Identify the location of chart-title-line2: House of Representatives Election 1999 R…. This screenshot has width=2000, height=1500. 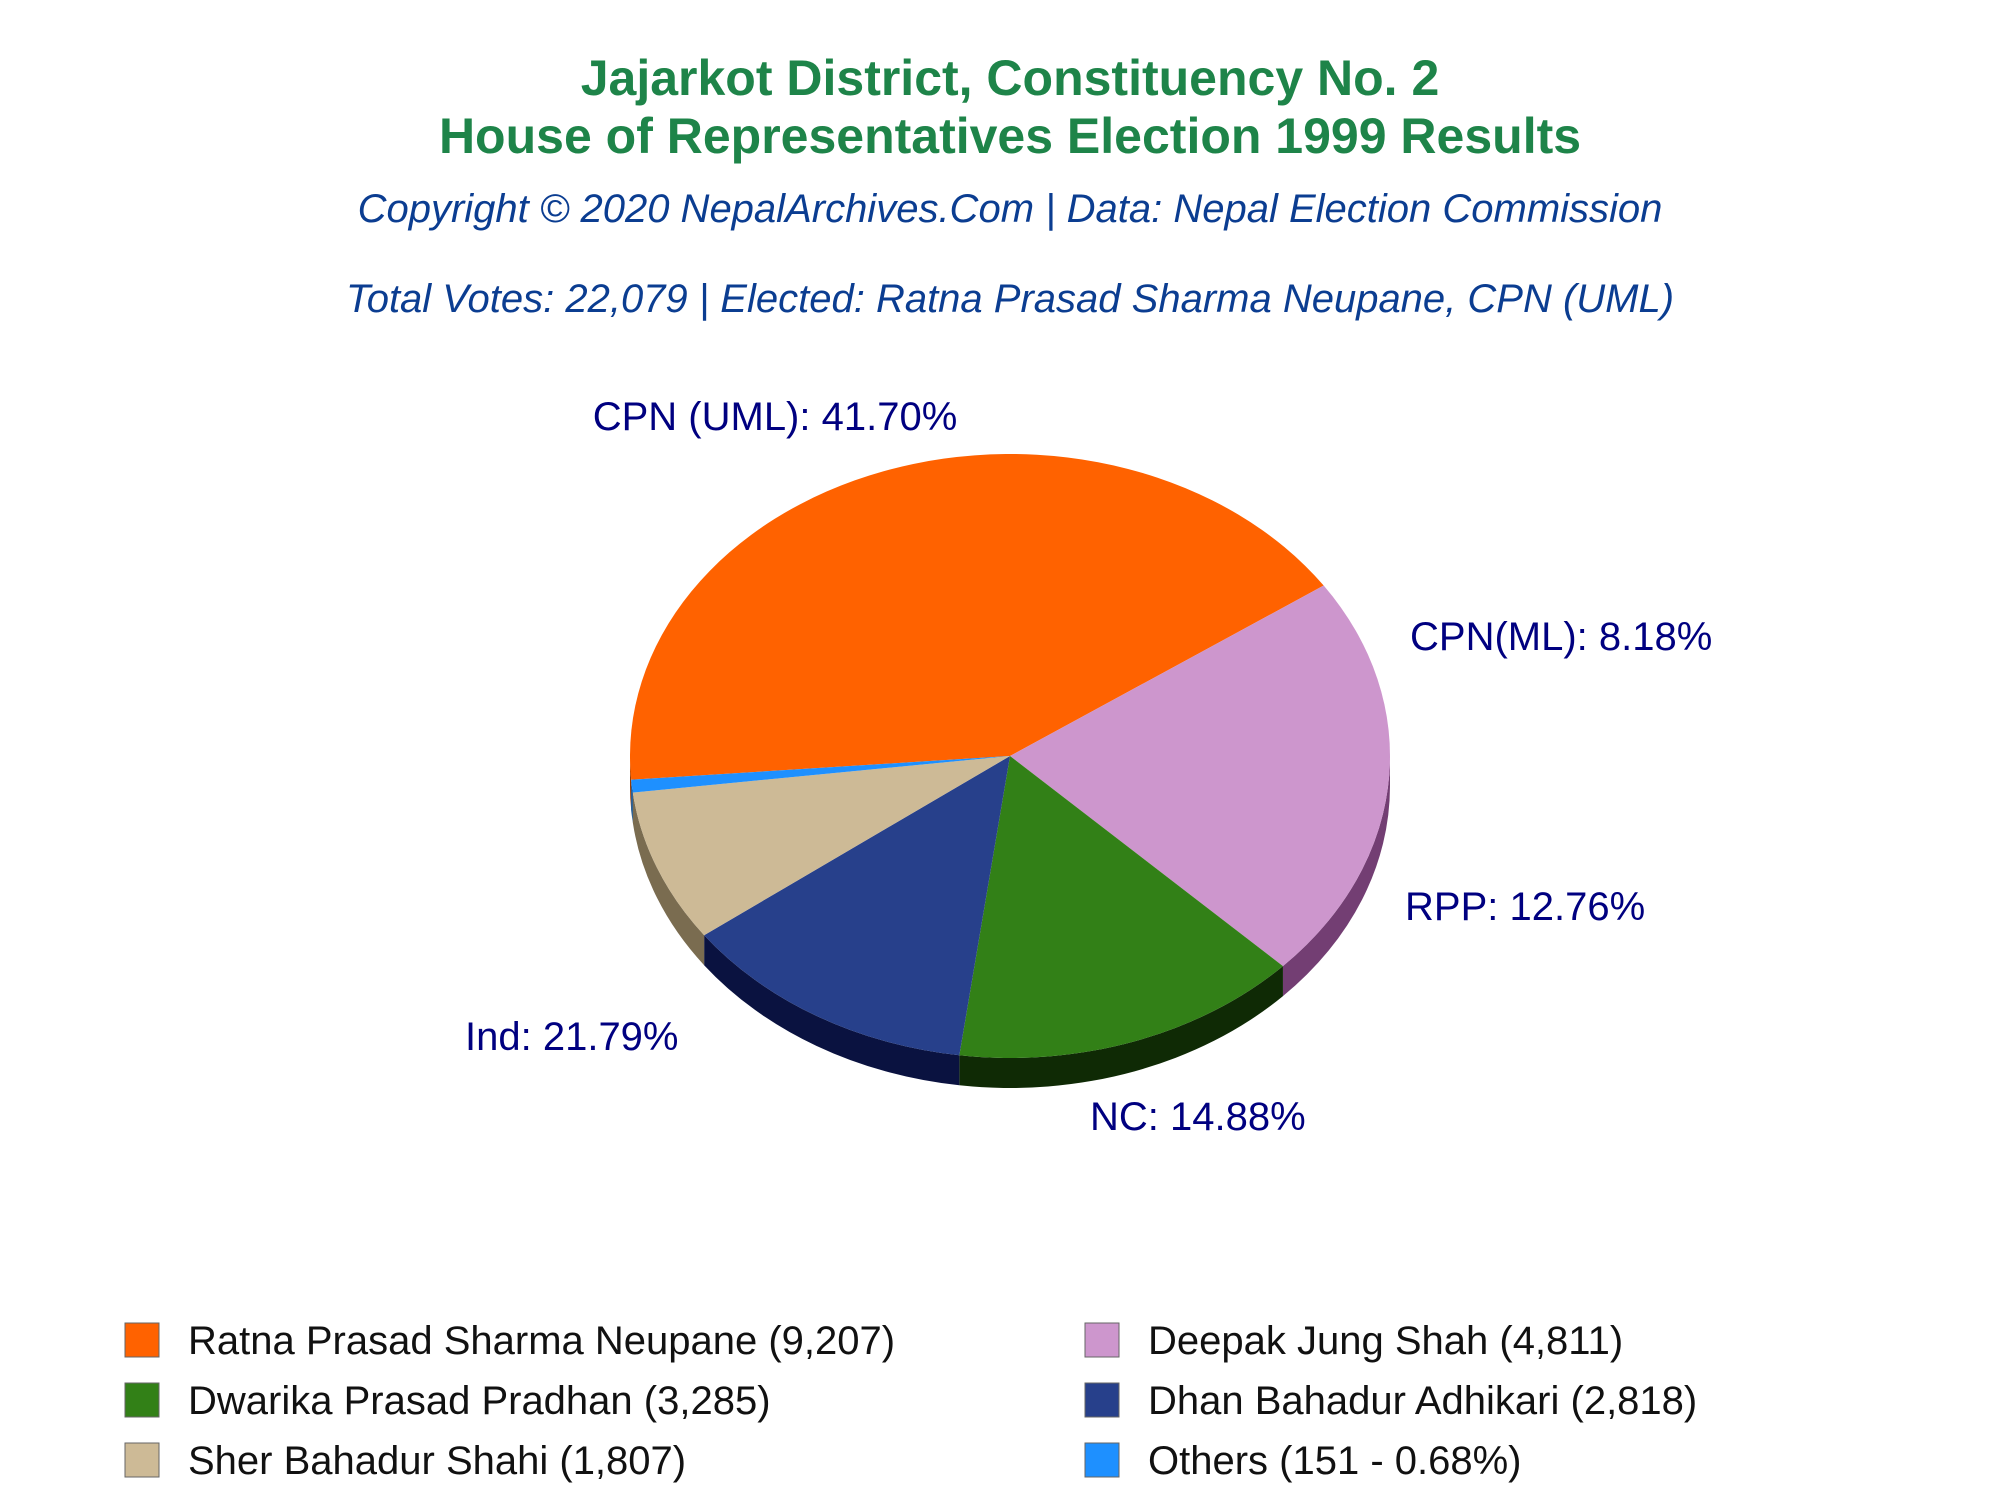
(1010, 136).